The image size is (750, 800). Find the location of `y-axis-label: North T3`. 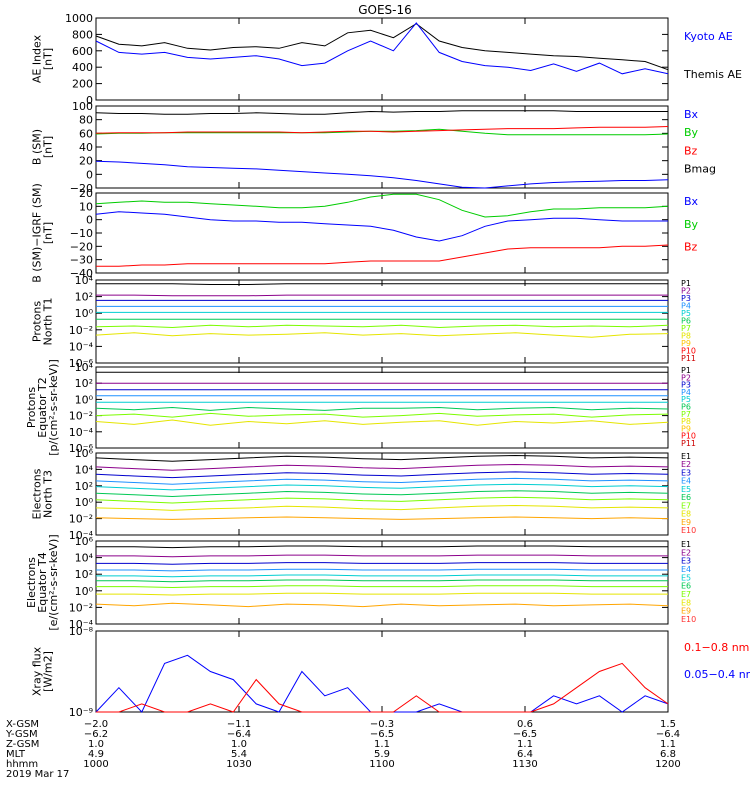

y-axis-label: North T3 is located at coordinates (48, 494).